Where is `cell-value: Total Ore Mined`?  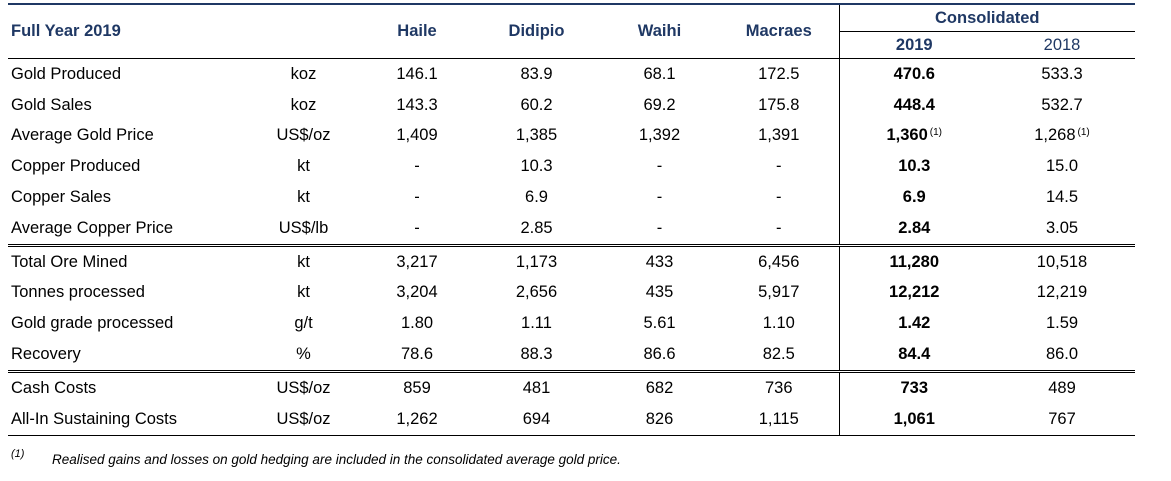 cell-value: Total Ore Mined is located at coordinates (69, 261).